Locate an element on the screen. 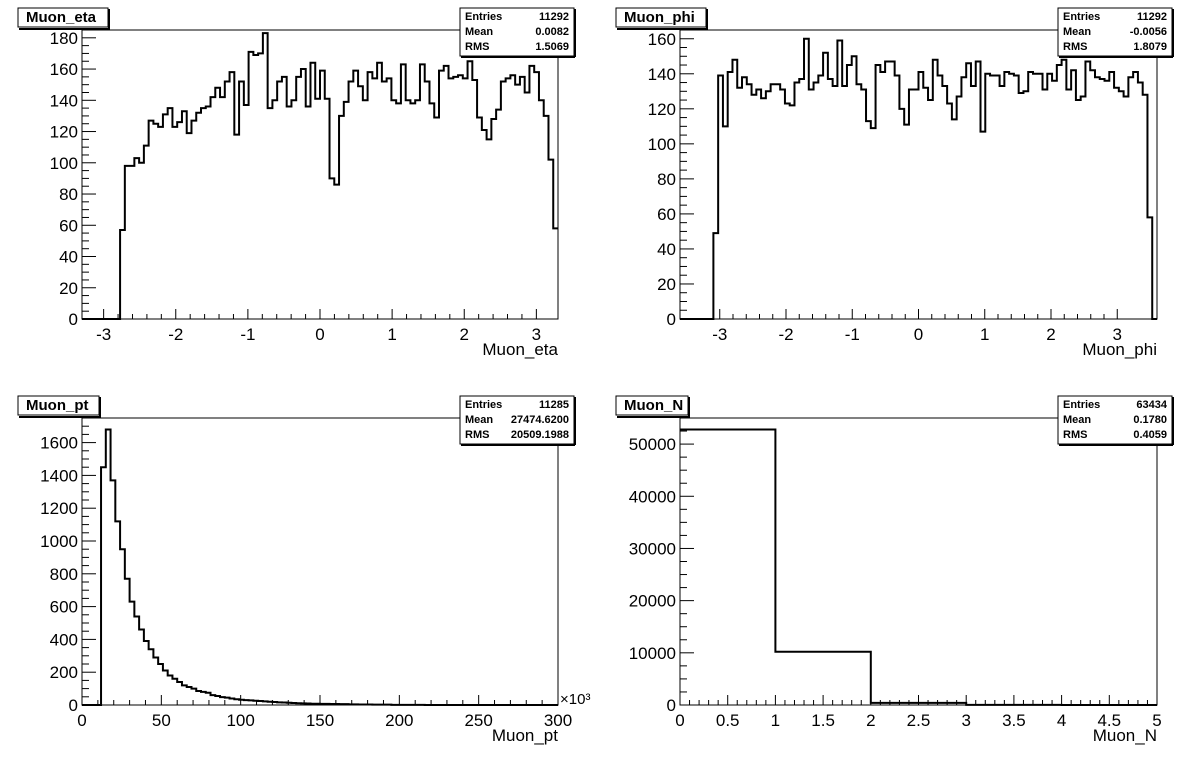  stats-value: 1.8079 is located at coordinates (1150, 47).